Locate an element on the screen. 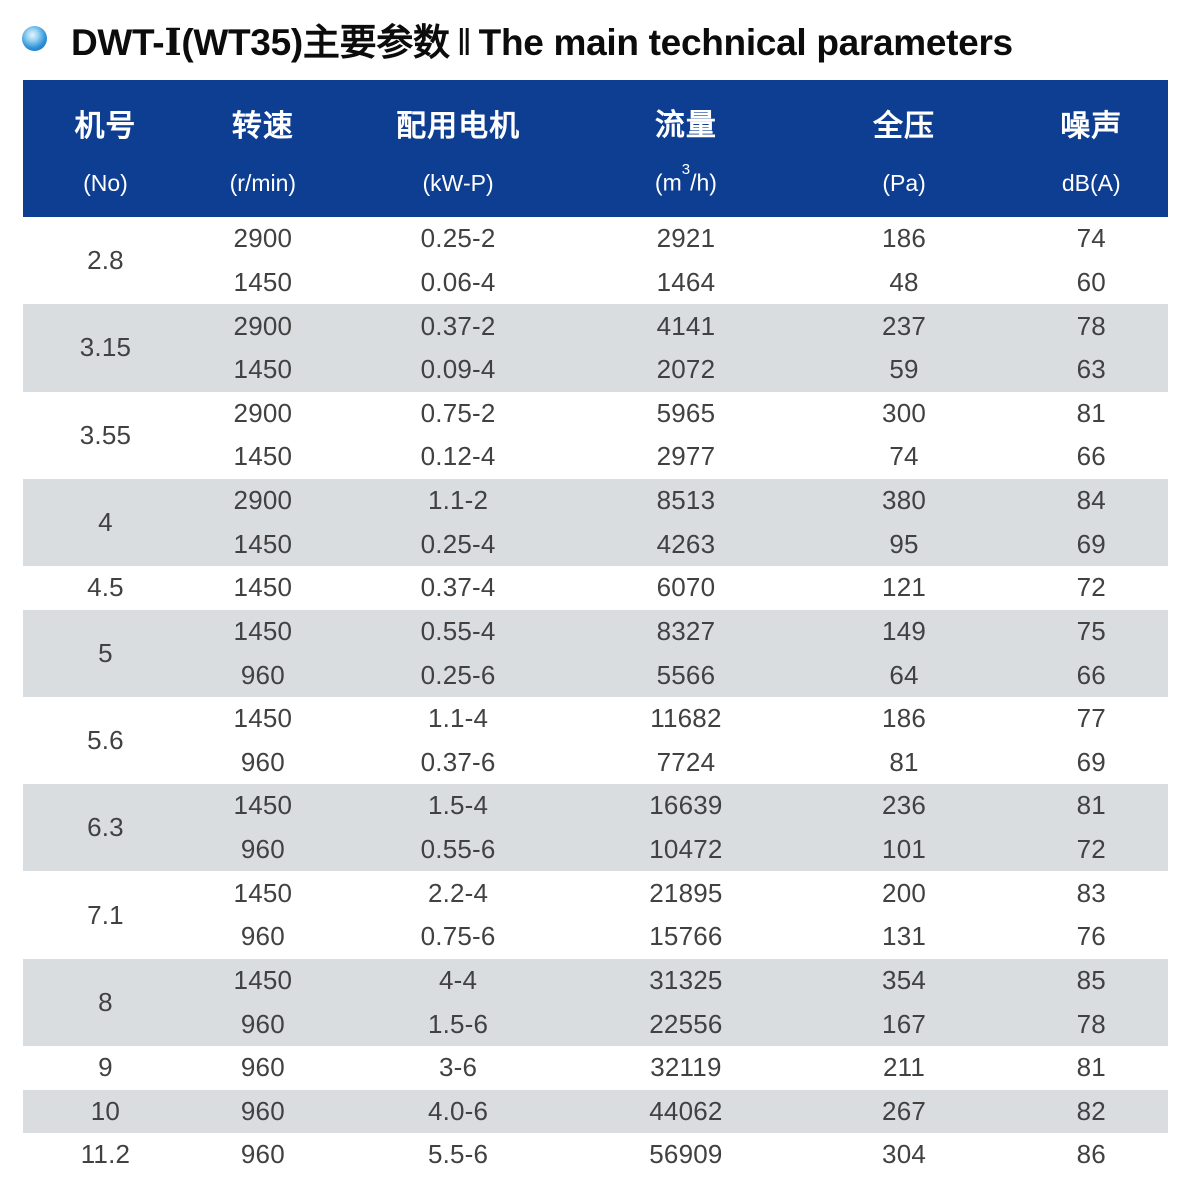 This screenshot has width=1191, height=1193. cell-flow: 4141 is located at coordinates (686, 325).